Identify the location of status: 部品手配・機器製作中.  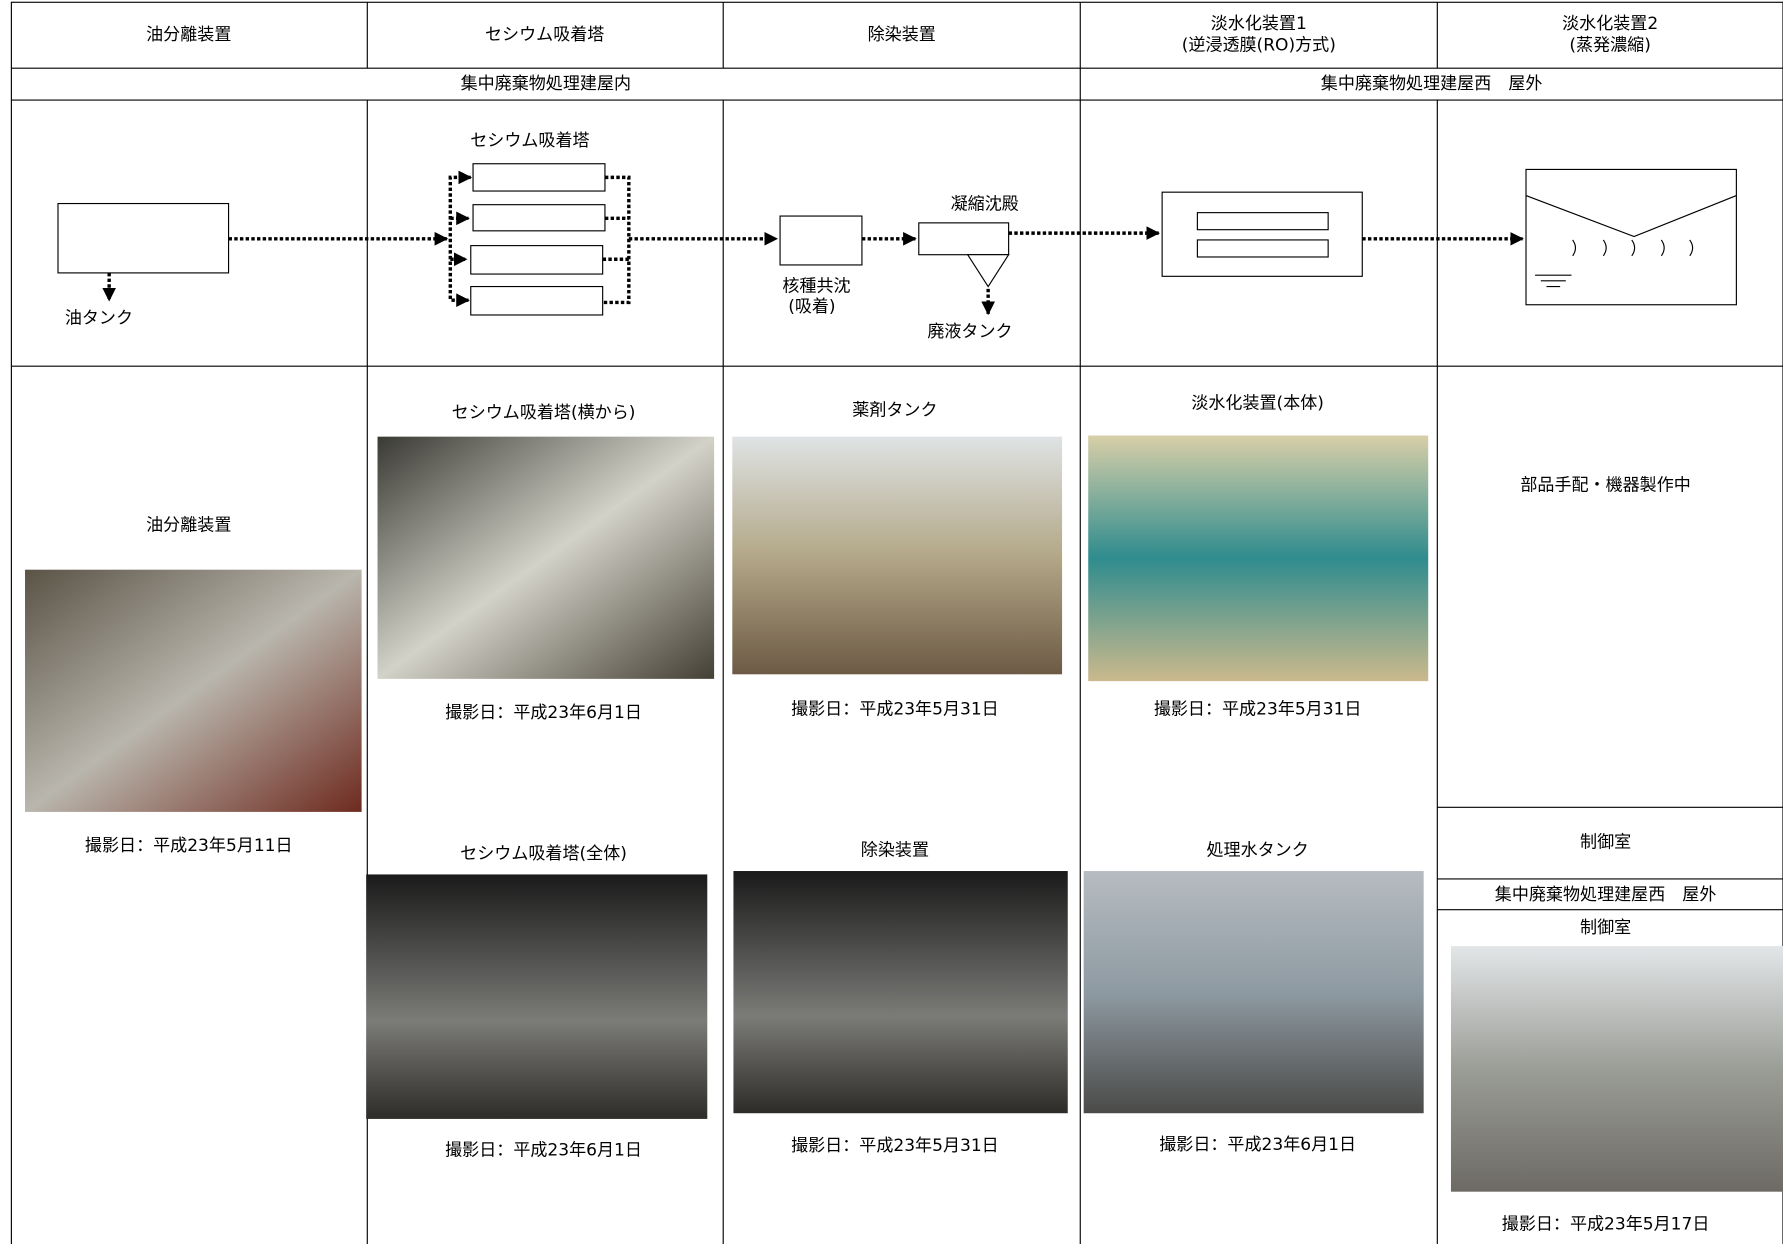
(1605, 486).